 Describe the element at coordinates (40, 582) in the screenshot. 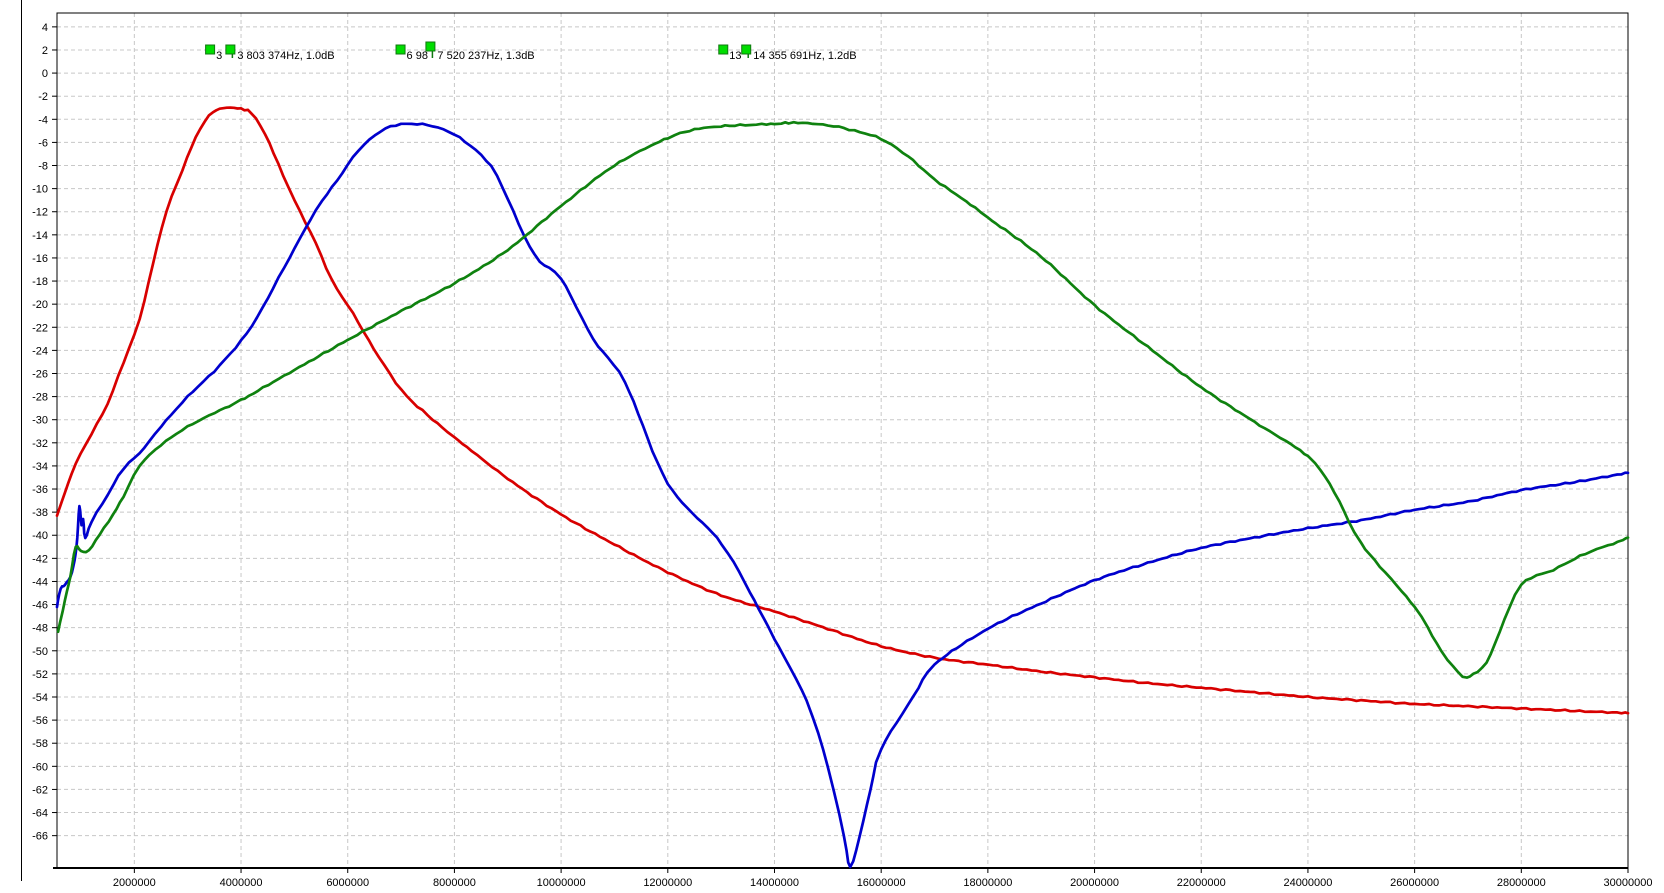

I see `y-tick-label: -44` at that location.